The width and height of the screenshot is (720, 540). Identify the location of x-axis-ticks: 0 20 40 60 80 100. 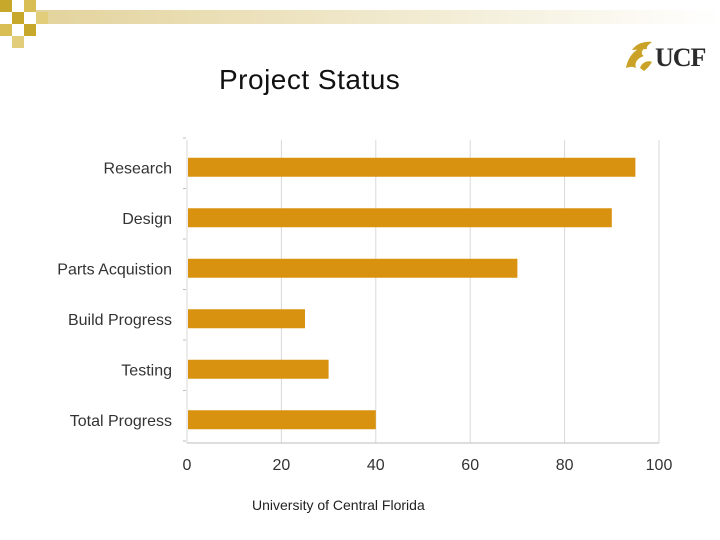
(428, 465).